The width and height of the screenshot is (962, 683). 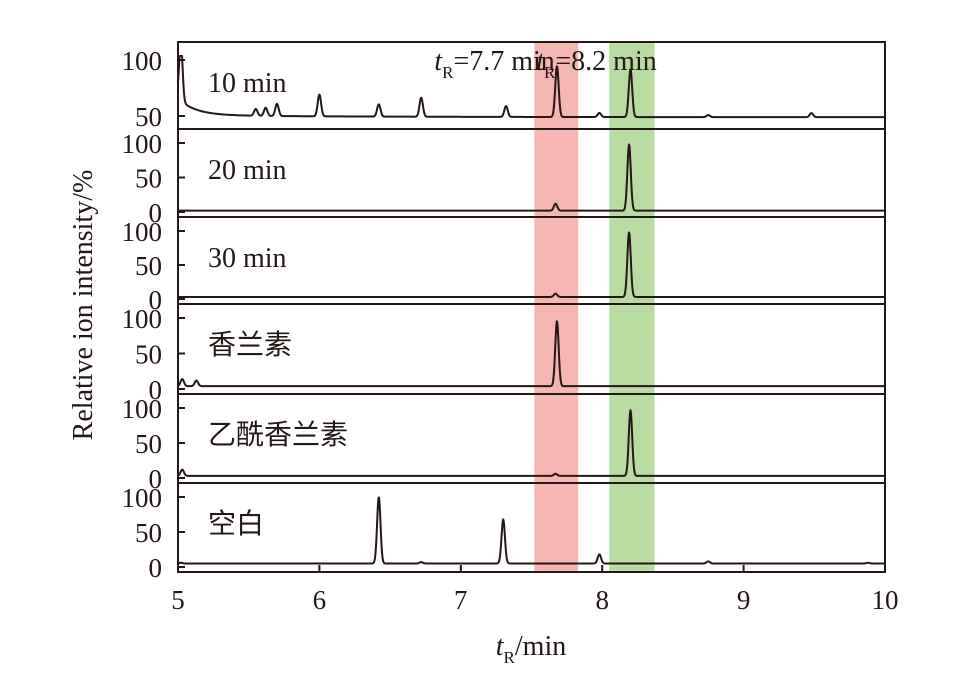 What do you see at coordinates (156, 390) in the screenshot?
I see `y-tick-label-4-0: 0` at bounding box center [156, 390].